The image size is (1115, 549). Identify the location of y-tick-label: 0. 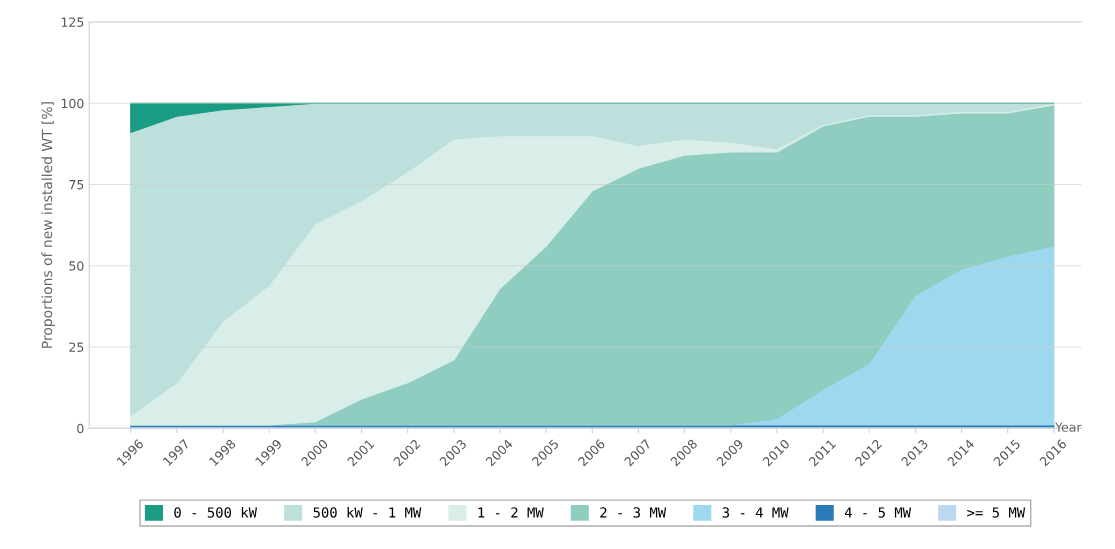
(80, 428).